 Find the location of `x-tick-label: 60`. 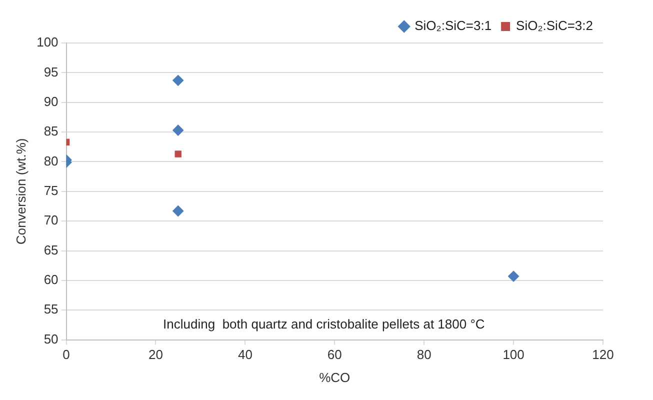

x-tick-label: 60 is located at coordinates (334, 354).